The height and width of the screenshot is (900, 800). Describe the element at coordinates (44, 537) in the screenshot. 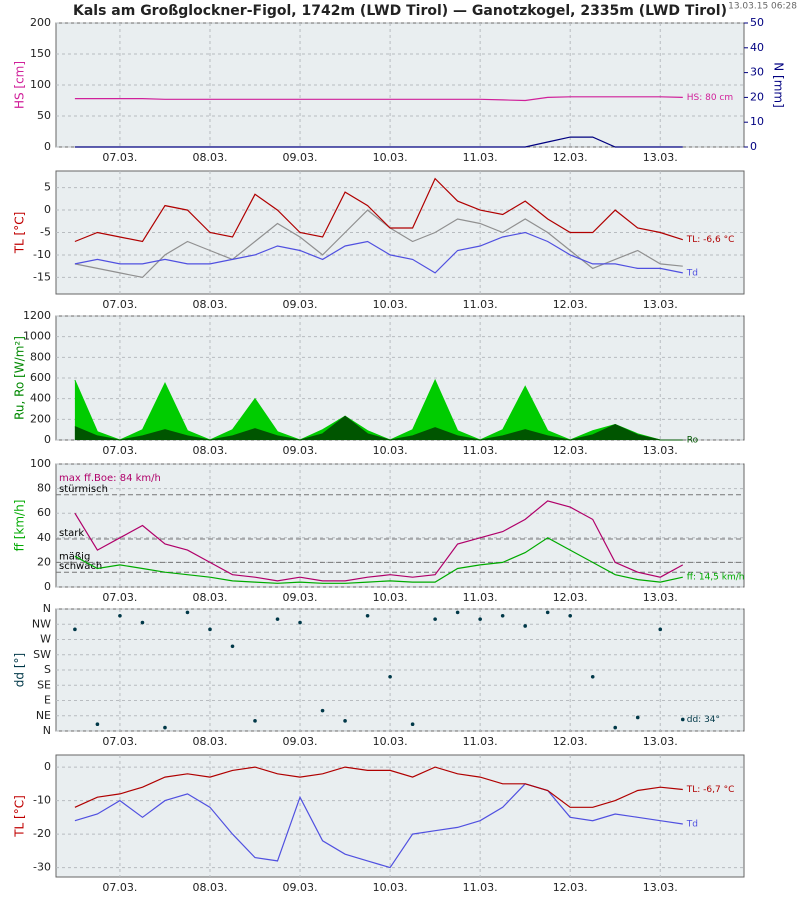

I see `y-tick-label: 40` at that location.